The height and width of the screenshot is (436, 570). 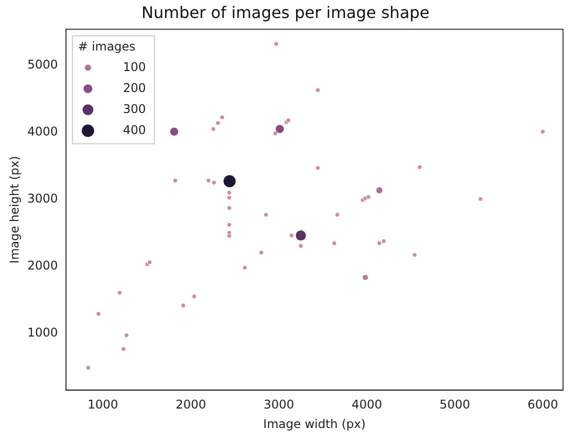 I want to click on y-tick-label: 4000, so click(x=42, y=131).